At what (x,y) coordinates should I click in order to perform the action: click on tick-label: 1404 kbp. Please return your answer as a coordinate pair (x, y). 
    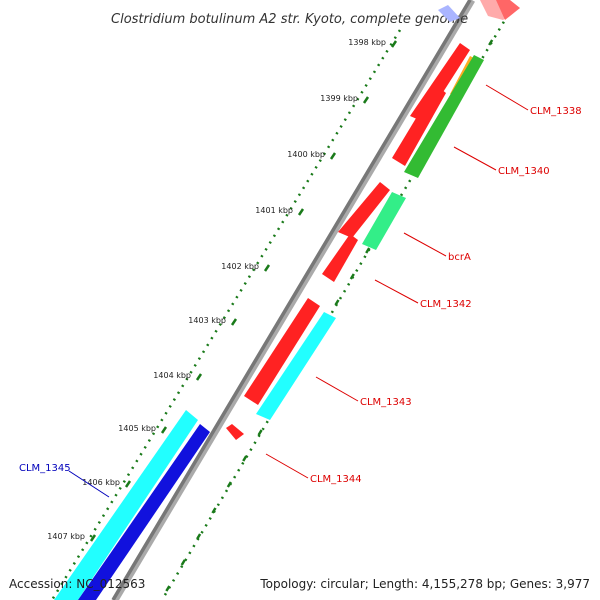
    Looking at the image, I should click on (172, 375).